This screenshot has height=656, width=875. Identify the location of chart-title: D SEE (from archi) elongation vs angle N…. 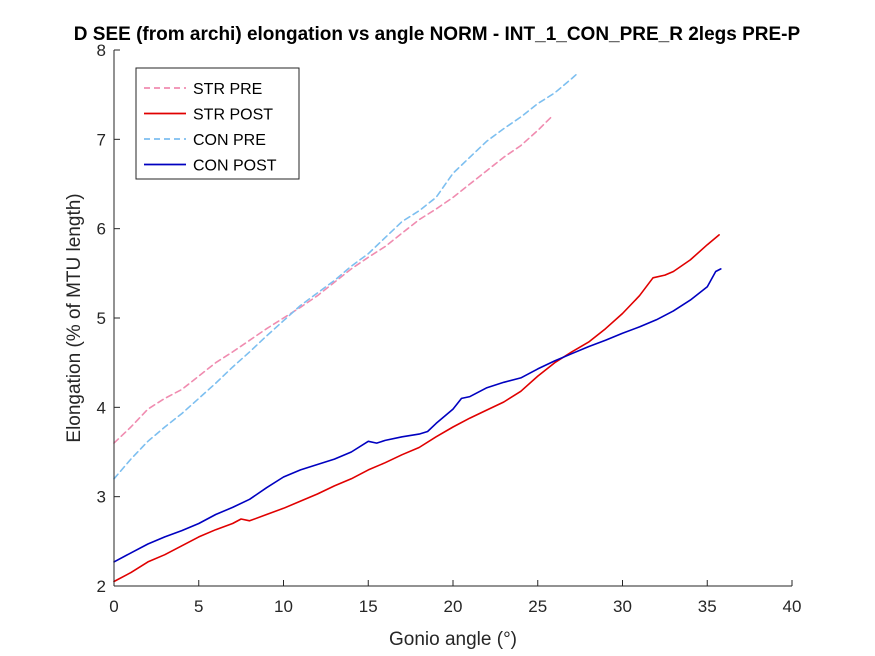
(437, 34).